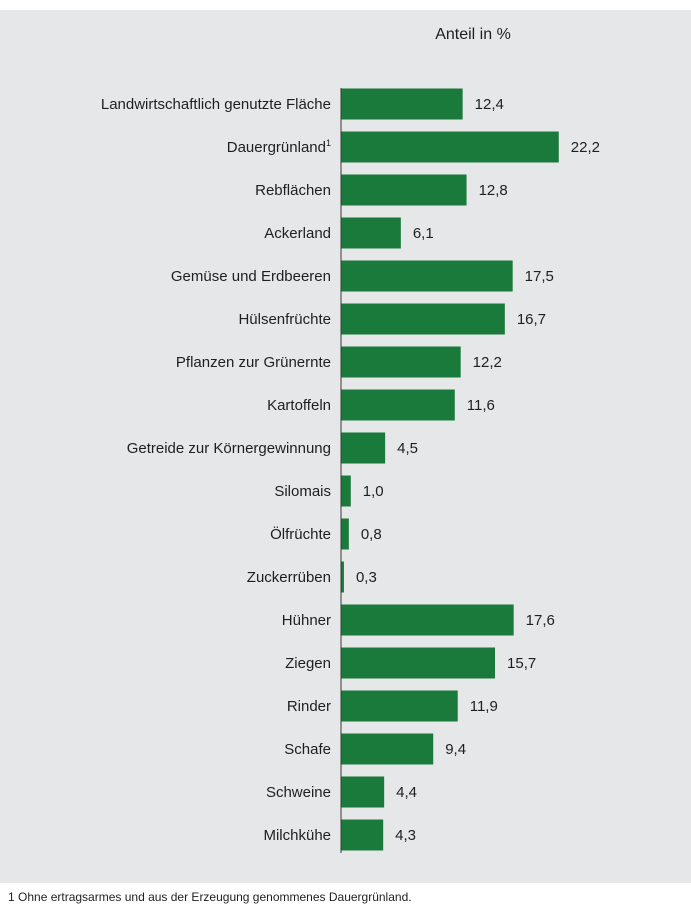  What do you see at coordinates (251, 276) in the screenshot?
I see `category-label: Gemüse und Erdbeeren` at bounding box center [251, 276].